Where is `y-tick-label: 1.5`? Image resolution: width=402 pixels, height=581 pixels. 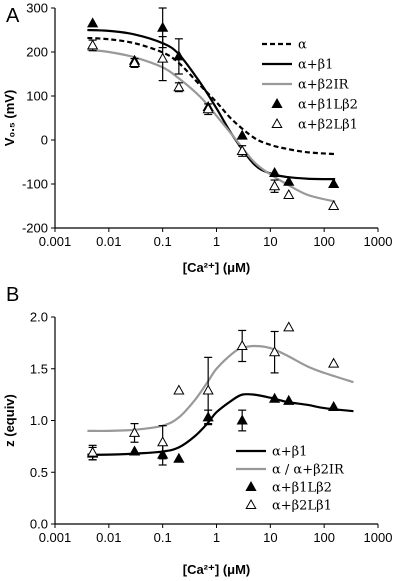
y-tick-label: 1.5 is located at coordinates (39, 368).